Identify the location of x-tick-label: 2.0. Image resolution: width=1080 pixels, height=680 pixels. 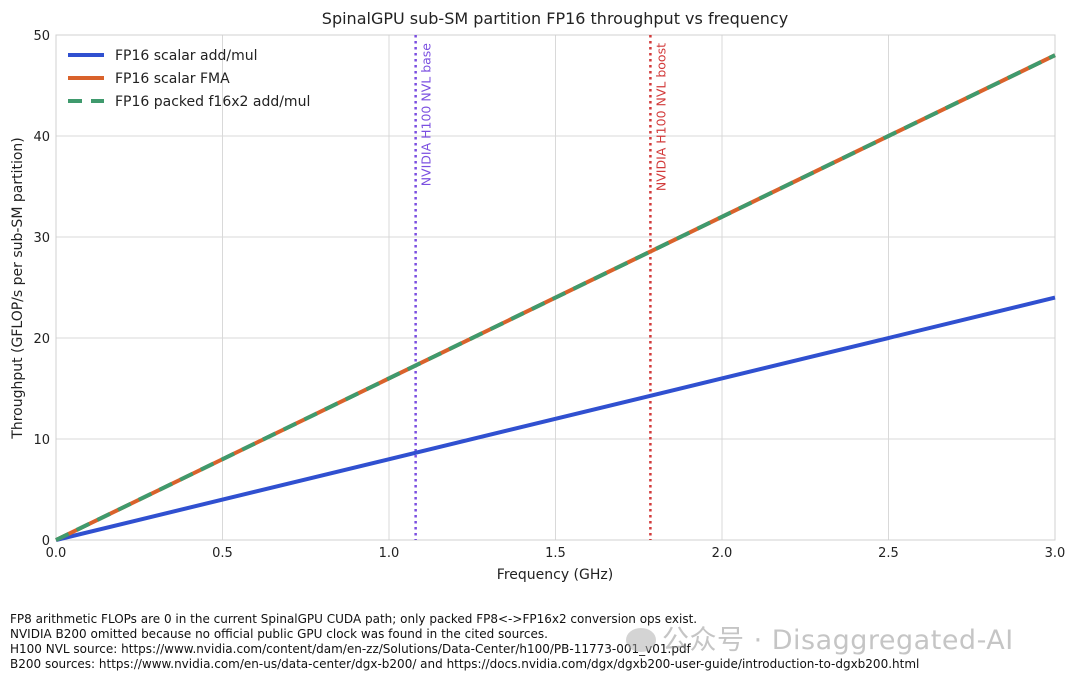
(722, 553).